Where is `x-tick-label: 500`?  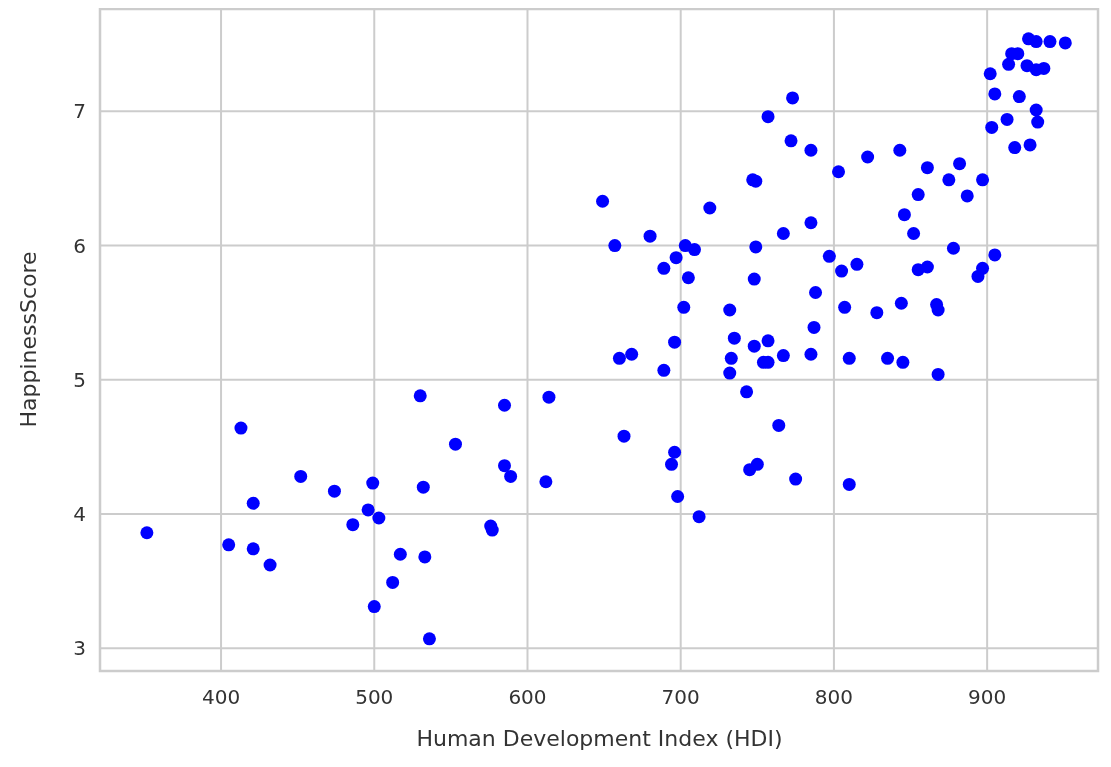
x-tick-label: 500 is located at coordinates (374, 697).